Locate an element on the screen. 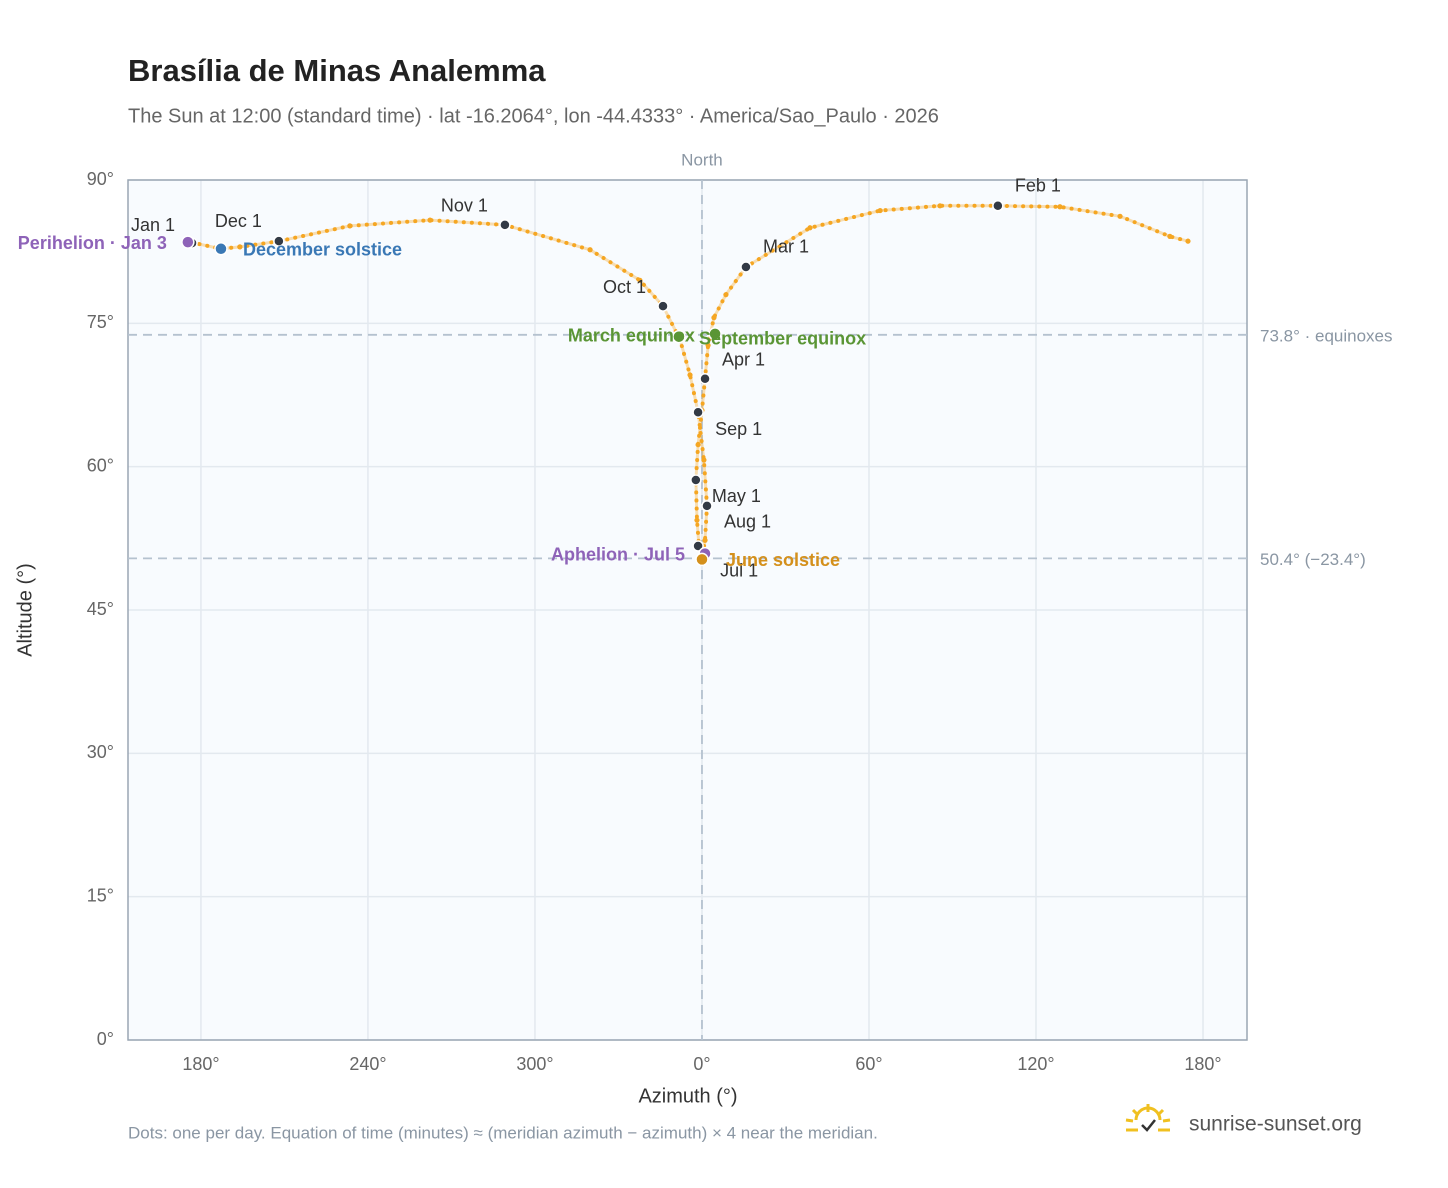 This screenshot has width=1448, height=1188. month-label: Feb 1 is located at coordinates (1038, 186).